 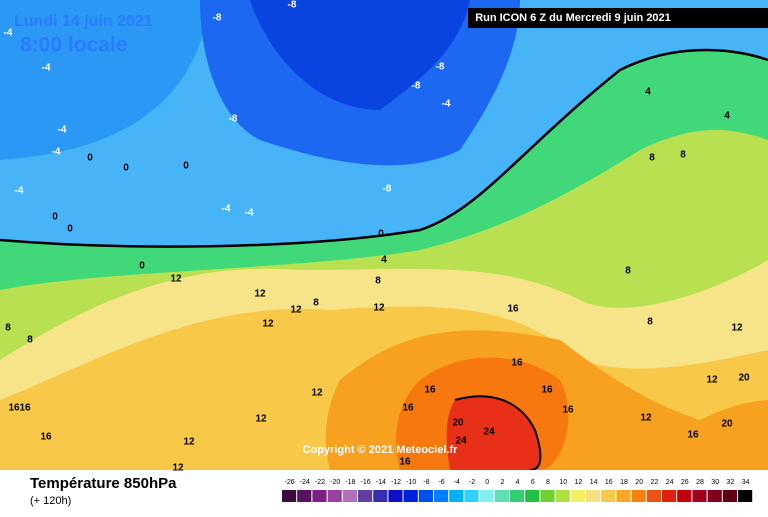 What do you see at coordinates (594, 482) in the screenshot?
I see `legend-value: 14` at bounding box center [594, 482].